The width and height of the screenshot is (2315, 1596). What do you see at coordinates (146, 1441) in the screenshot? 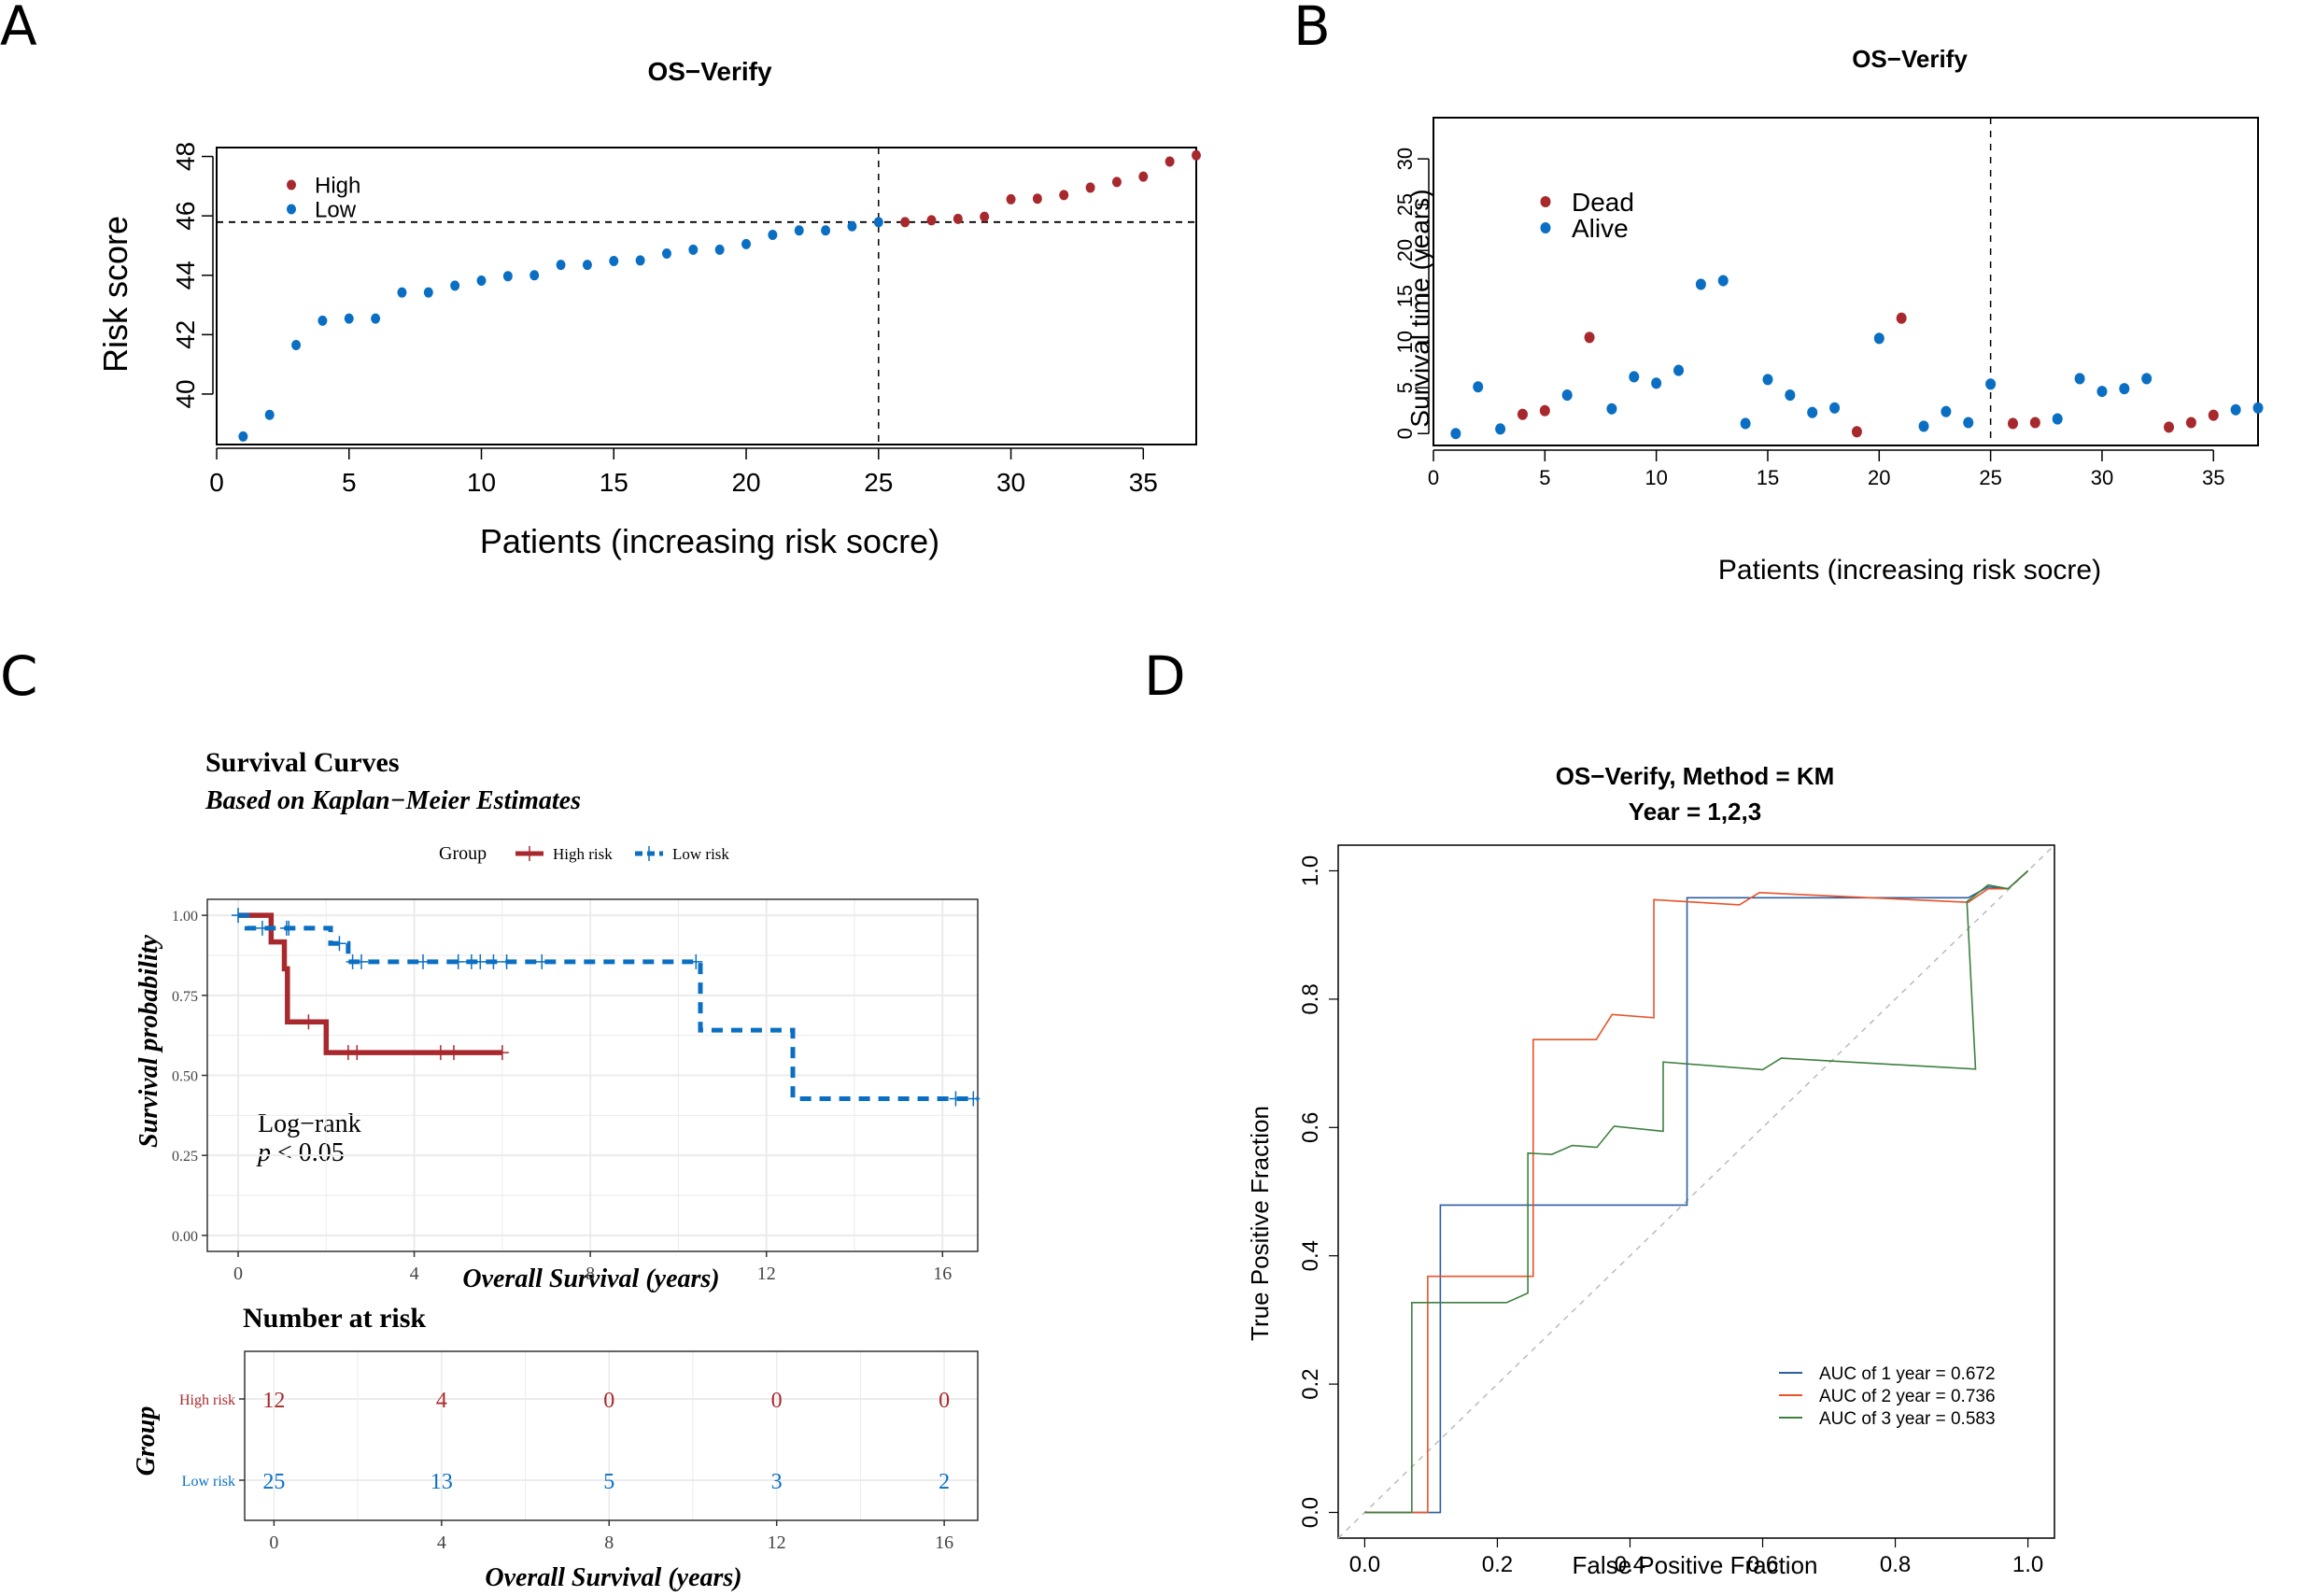
I see `risk-table-ylabel: Group` at bounding box center [146, 1441].